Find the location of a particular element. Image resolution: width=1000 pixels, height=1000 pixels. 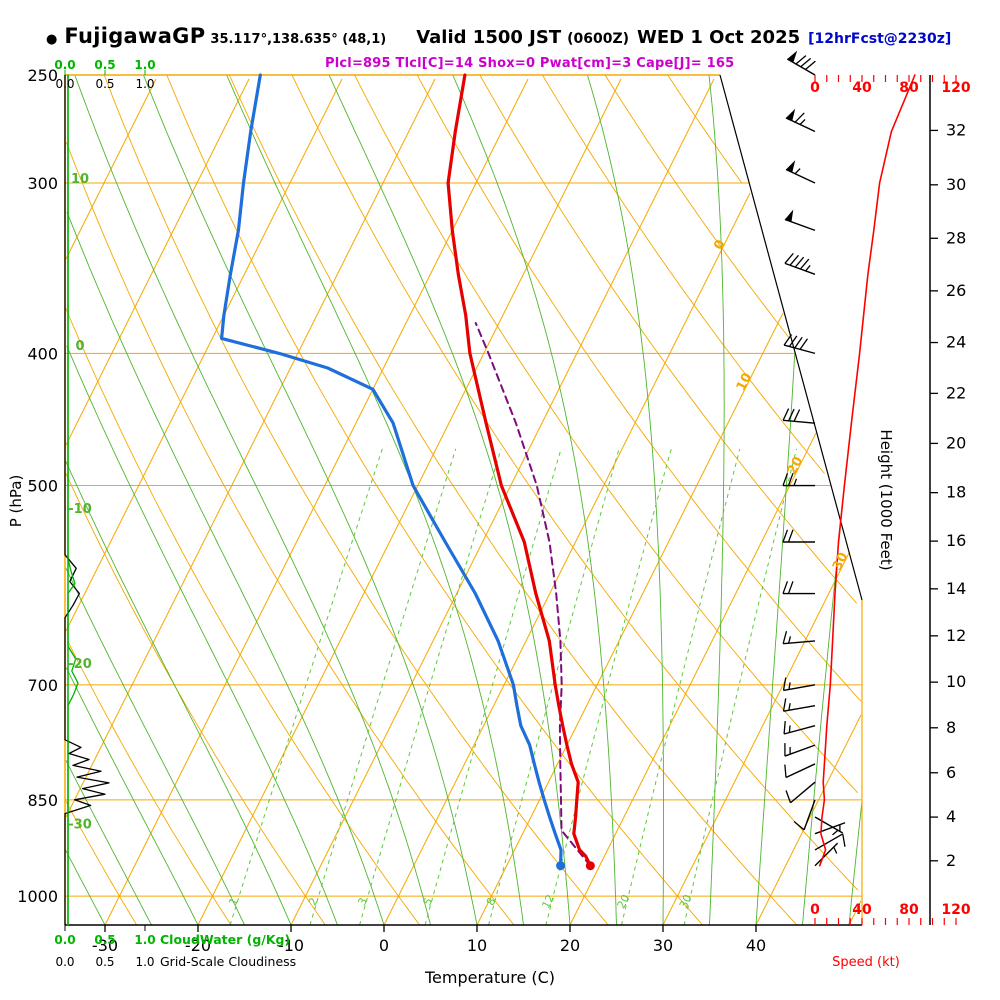

svg-text: 1 is located at coordinates (233, 902).